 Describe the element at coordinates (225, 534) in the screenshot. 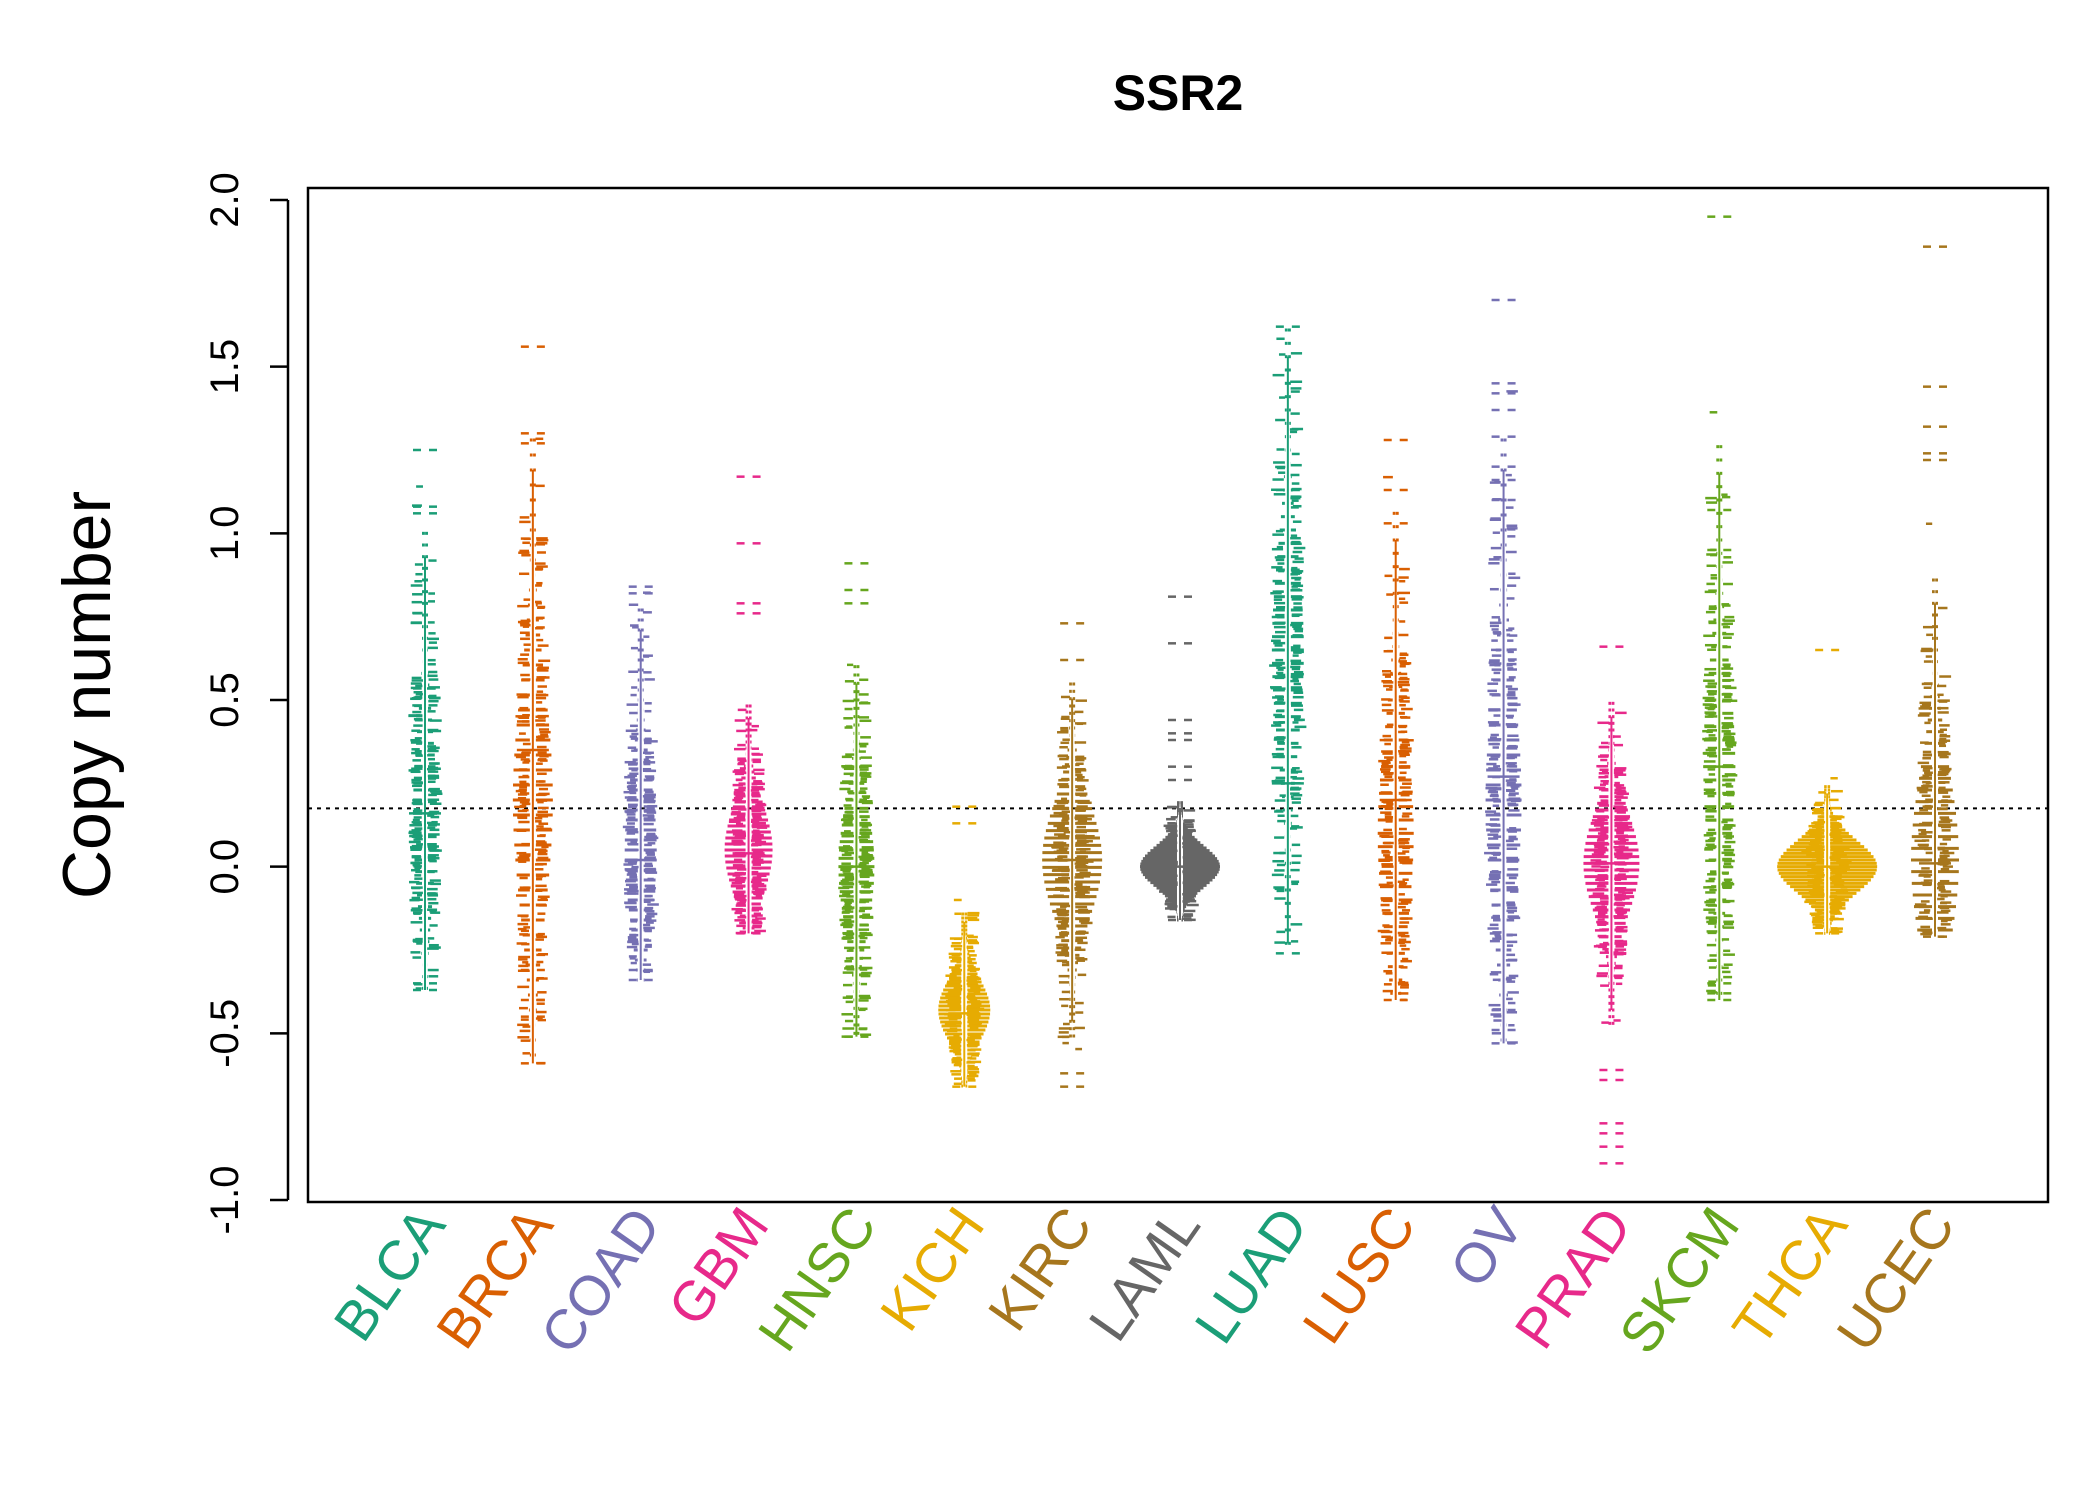

I see `y-tick-label: 1.0` at that location.